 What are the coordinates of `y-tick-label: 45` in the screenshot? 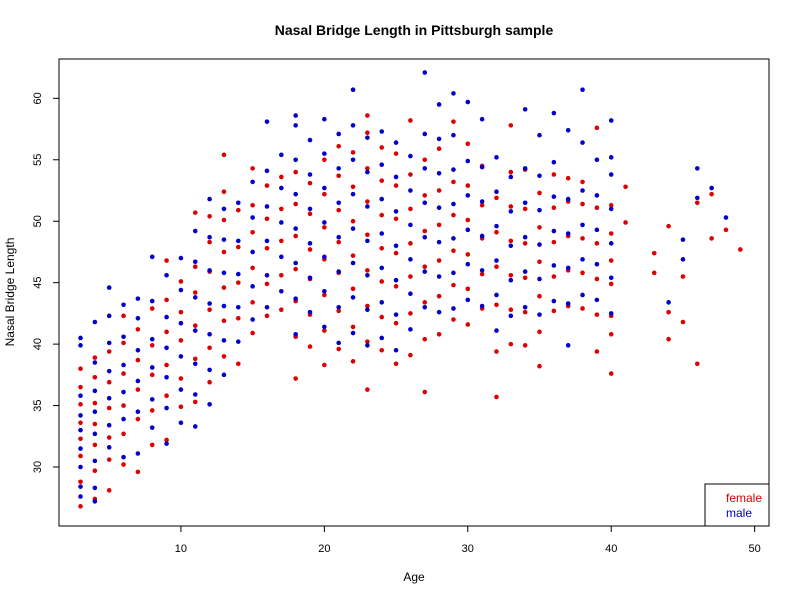 It's located at (38, 283).